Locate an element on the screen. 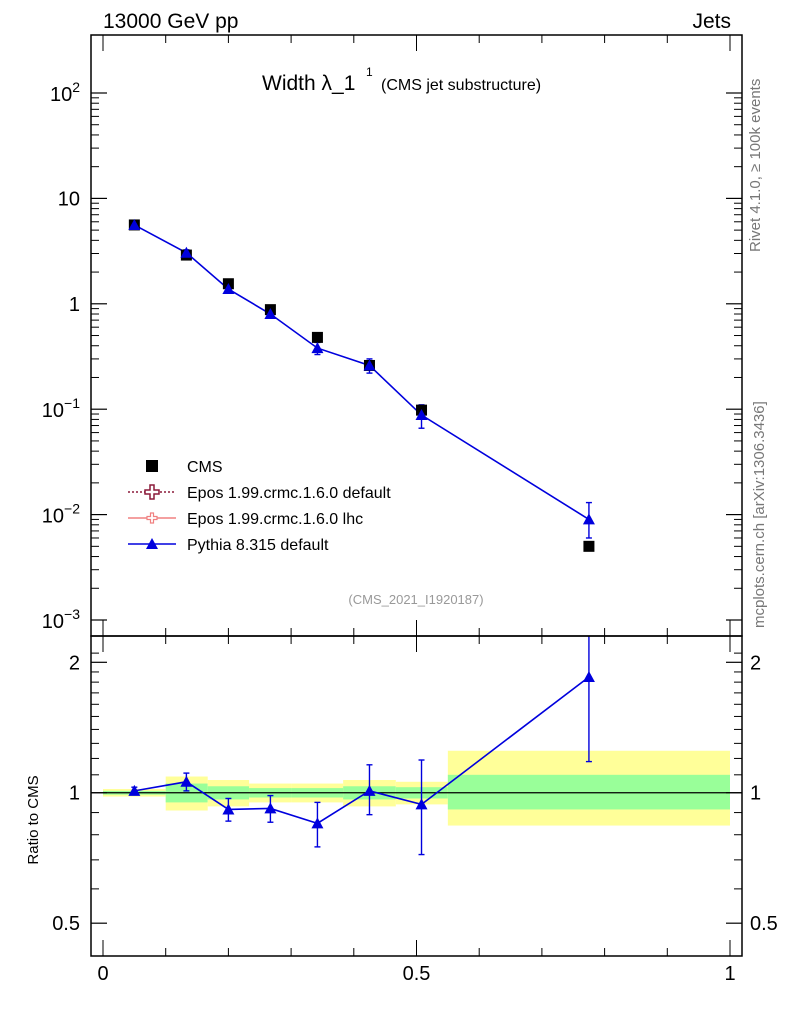 This screenshot has width=786, height=1024. ratio-band-inner is located at coordinates (588, 792).